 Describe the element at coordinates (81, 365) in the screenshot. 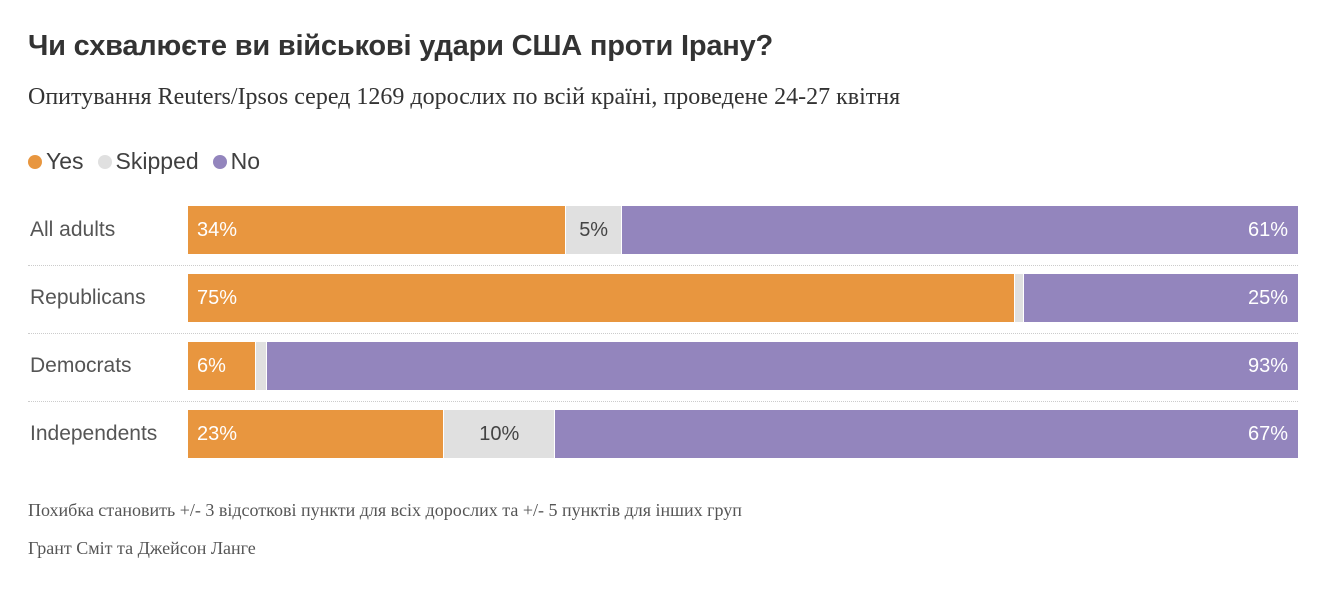

I see `category-label: Democrats` at that location.